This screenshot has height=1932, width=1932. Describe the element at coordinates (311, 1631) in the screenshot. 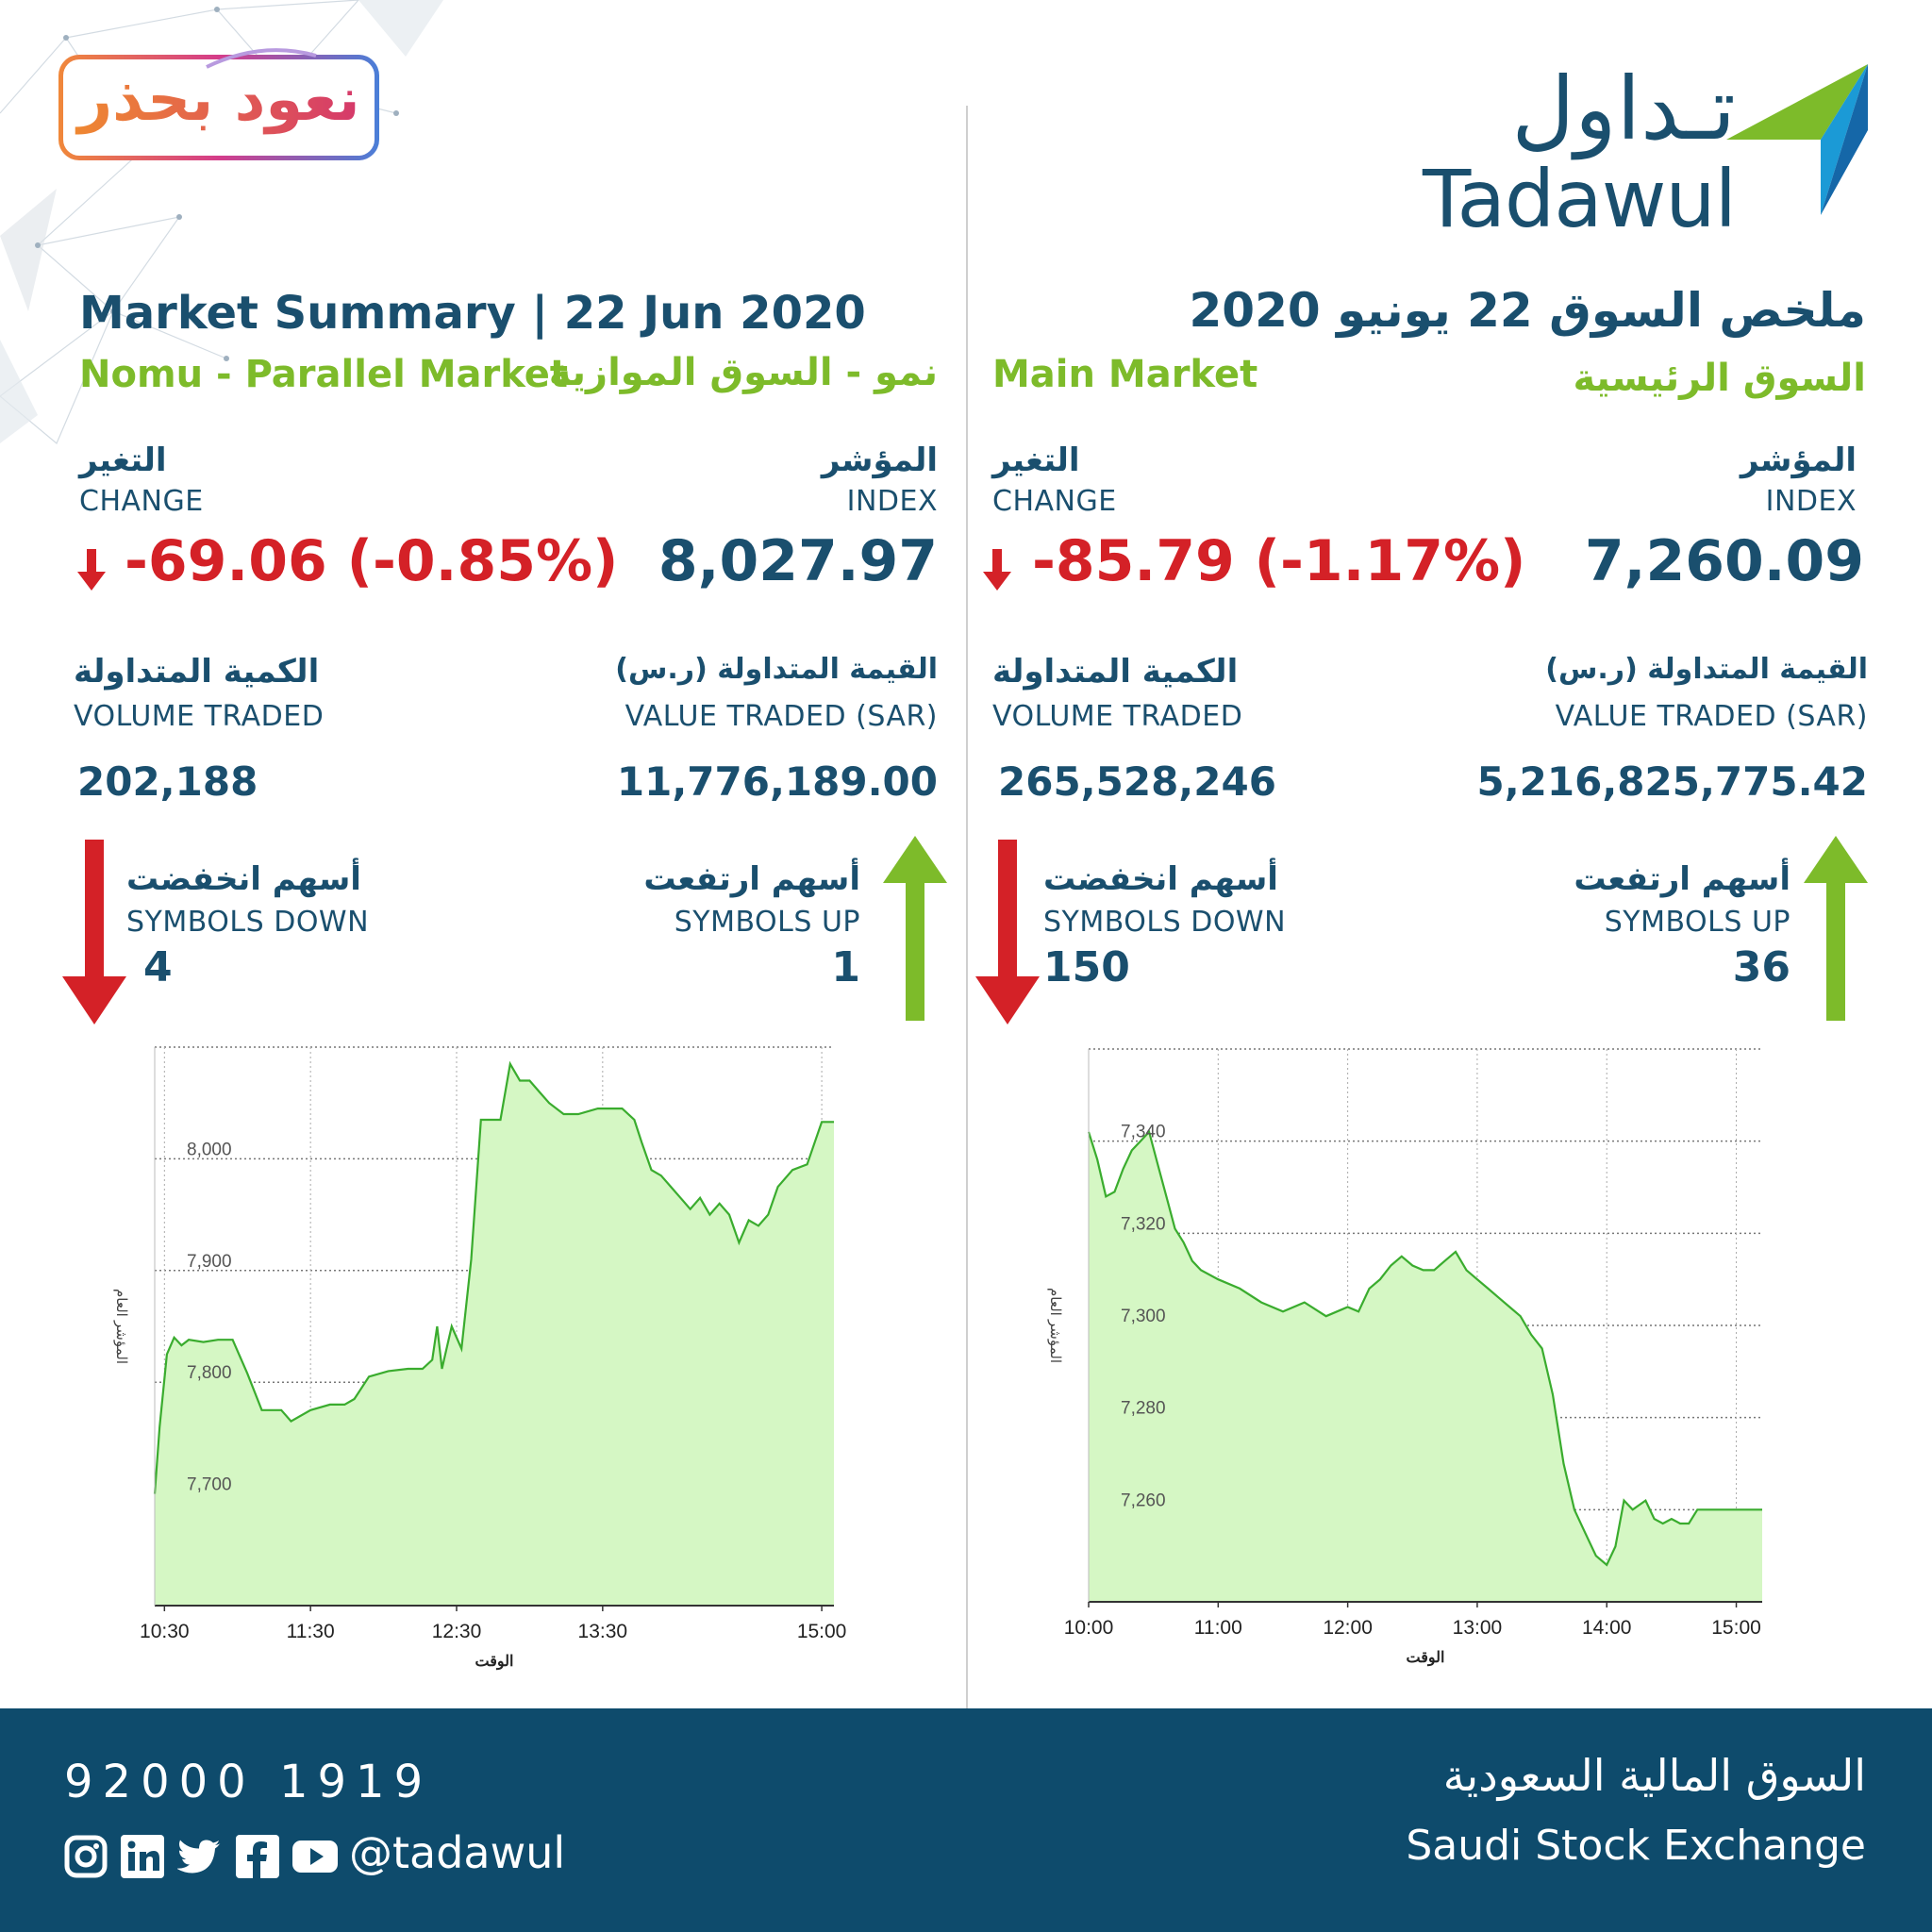

I see `nomu-chart-xtick-label: 11:30` at that location.